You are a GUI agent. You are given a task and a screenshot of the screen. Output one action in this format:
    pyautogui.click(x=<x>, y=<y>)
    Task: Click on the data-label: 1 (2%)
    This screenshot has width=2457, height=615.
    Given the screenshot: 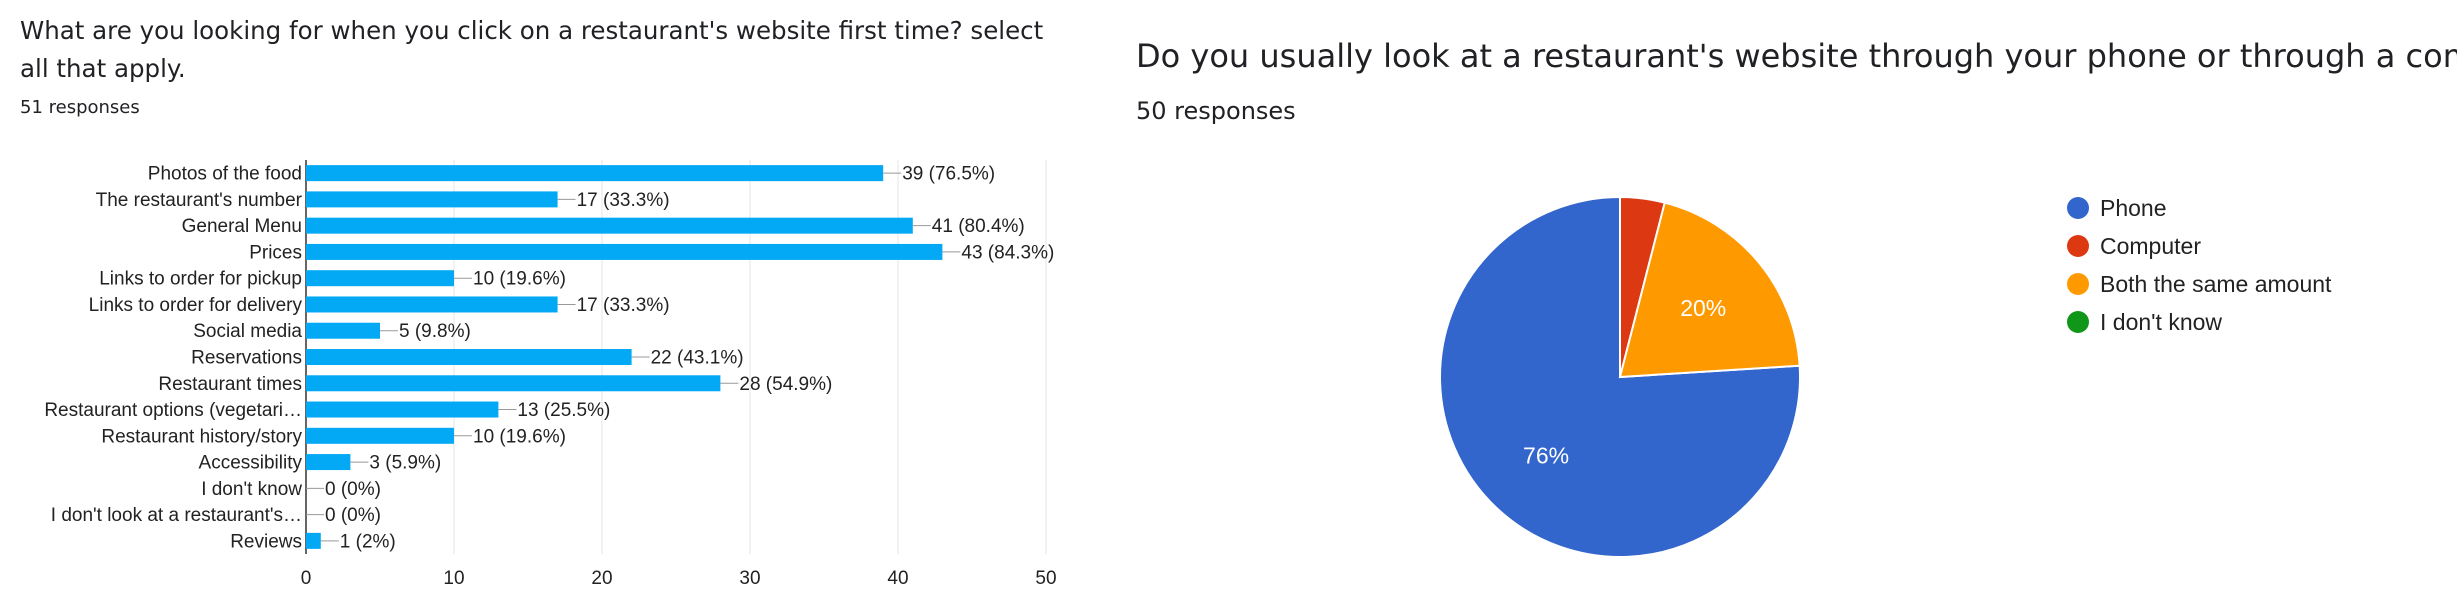 What is the action you would take?
    pyautogui.click(x=368, y=541)
    